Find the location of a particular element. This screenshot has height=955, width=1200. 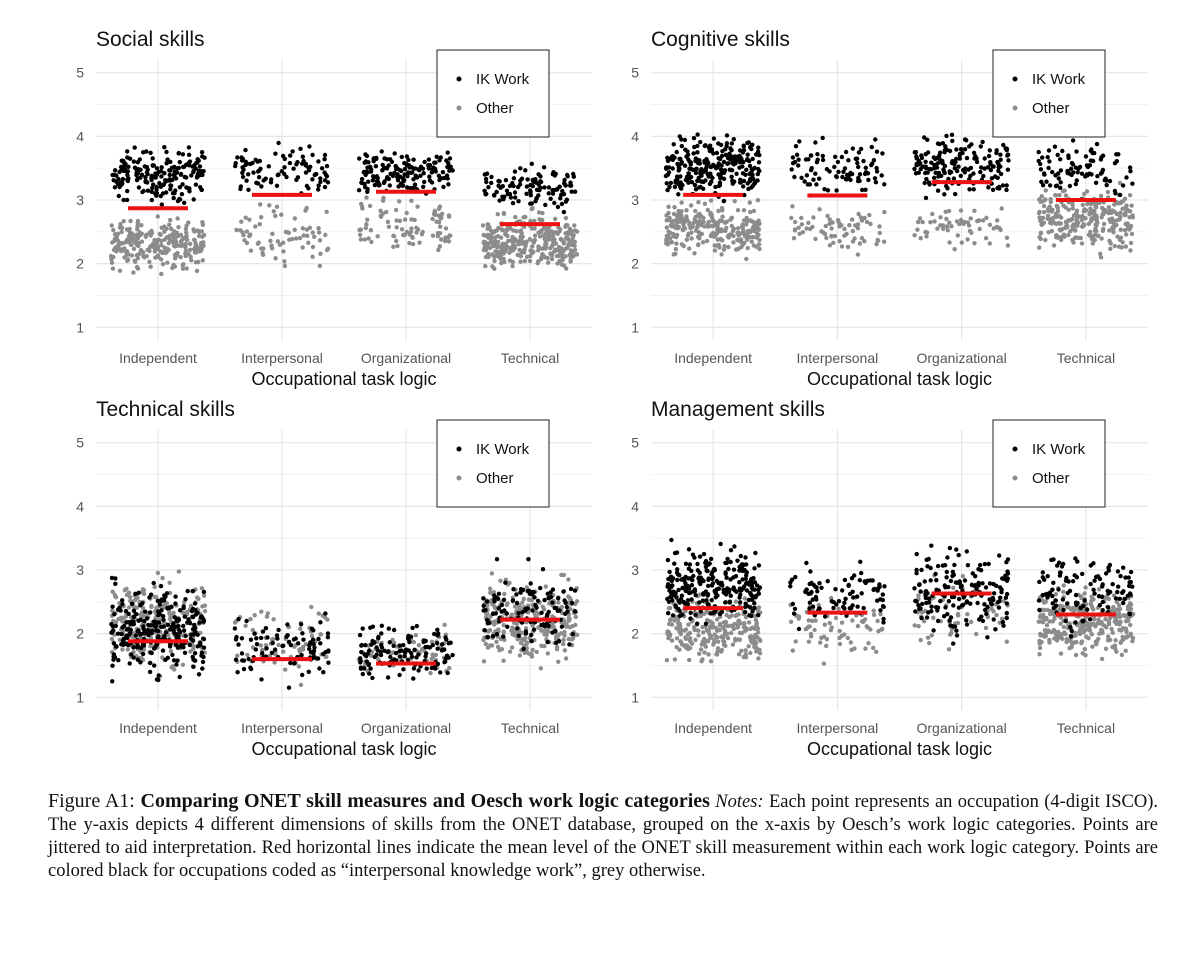

x-tick-label: Technical is located at coordinates (1086, 358).